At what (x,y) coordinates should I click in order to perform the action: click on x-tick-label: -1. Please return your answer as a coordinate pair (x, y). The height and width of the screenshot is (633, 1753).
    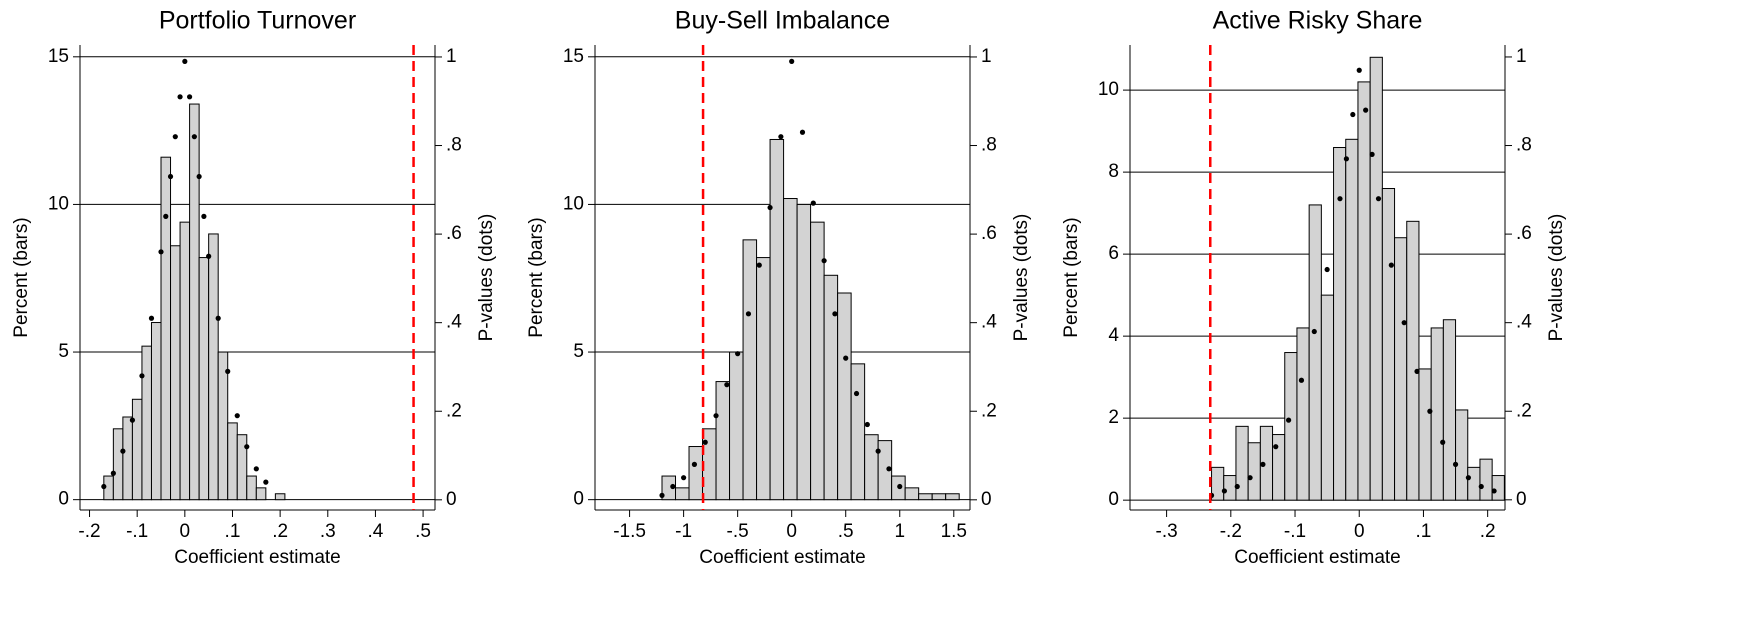
    Looking at the image, I should click on (683, 531).